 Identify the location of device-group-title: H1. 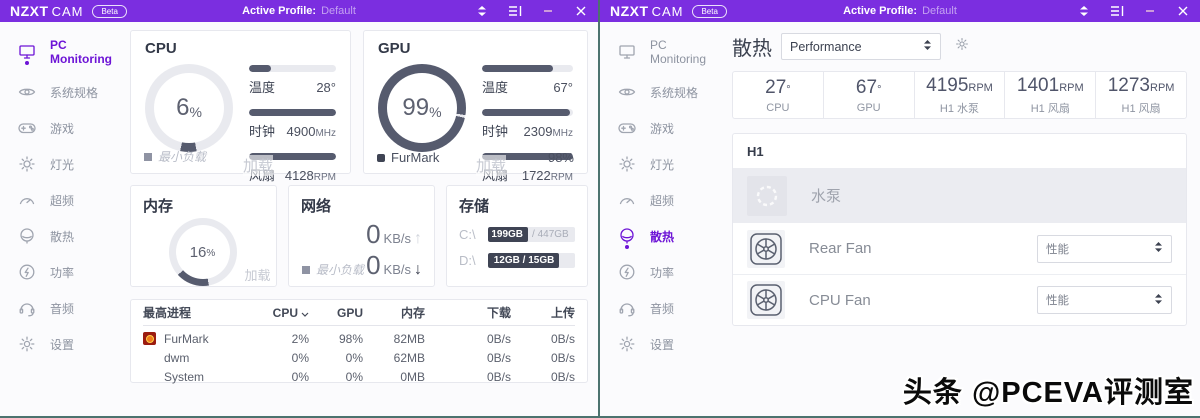
(755, 151).